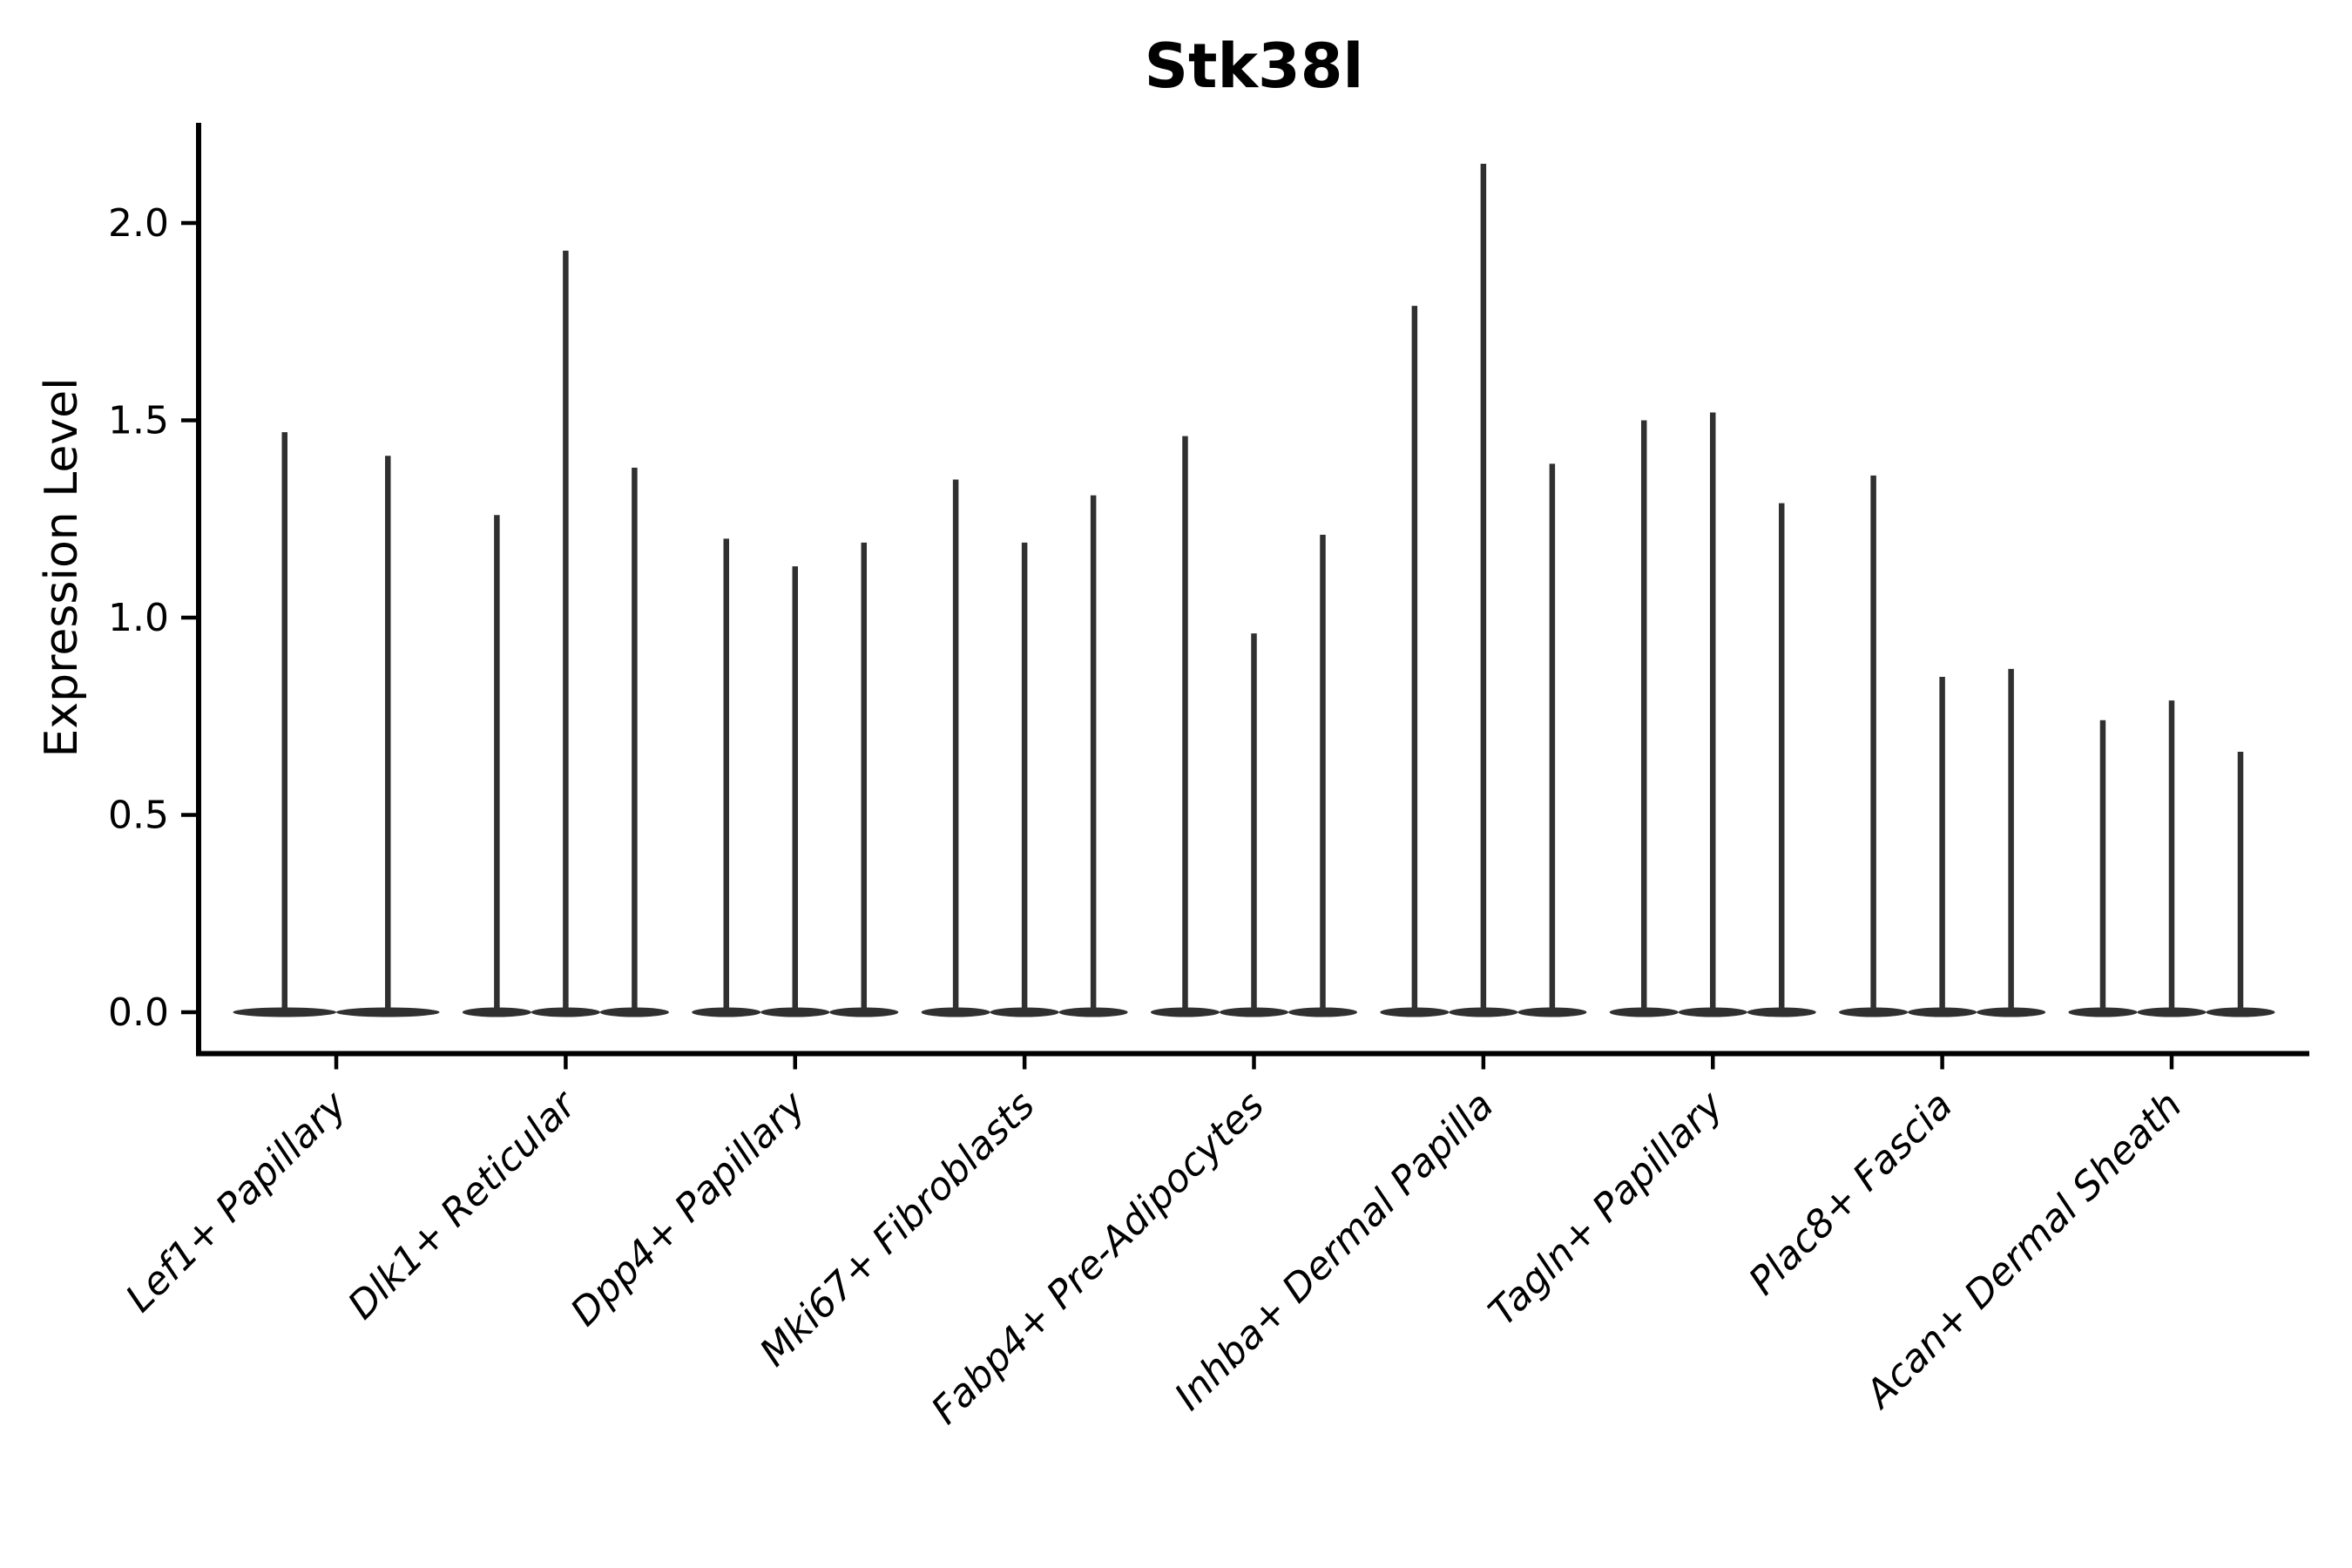  Describe the element at coordinates (1254, 66) in the screenshot. I see `chart-title: Stk38l` at that location.